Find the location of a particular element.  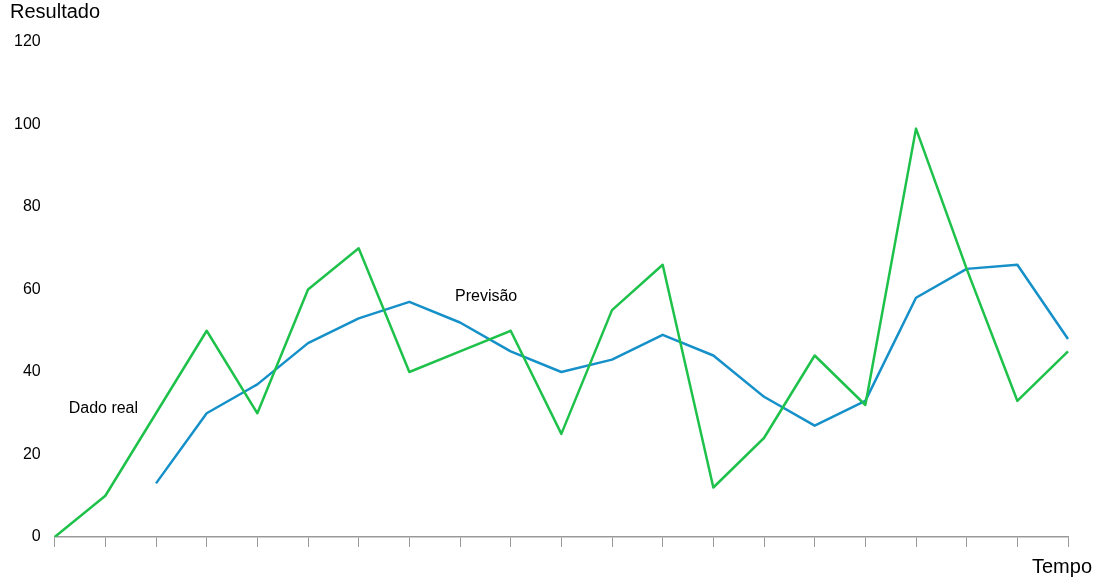

y-tick-label: 100 is located at coordinates (27, 123).